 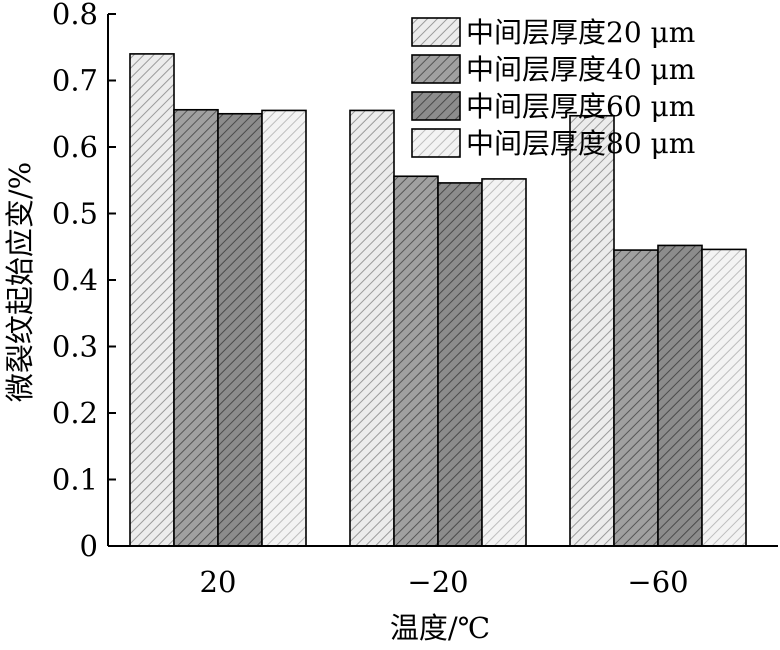 What do you see at coordinates (75, 147) in the screenshot?
I see `y-tick-label: 0.6` at bounding box center [75, 147].